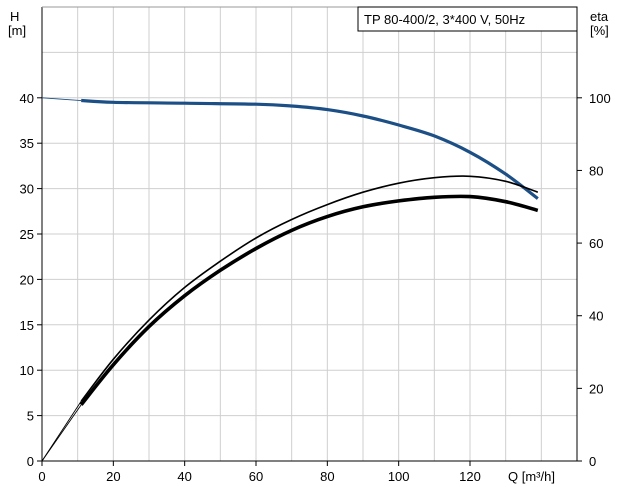 Image resolution: width=622 pixels, height=487 pixels. What do you see at coordinates (27, 279) in the screenshot?
I see `y-left-tick-label: 20` at bounding box center [27, 279].